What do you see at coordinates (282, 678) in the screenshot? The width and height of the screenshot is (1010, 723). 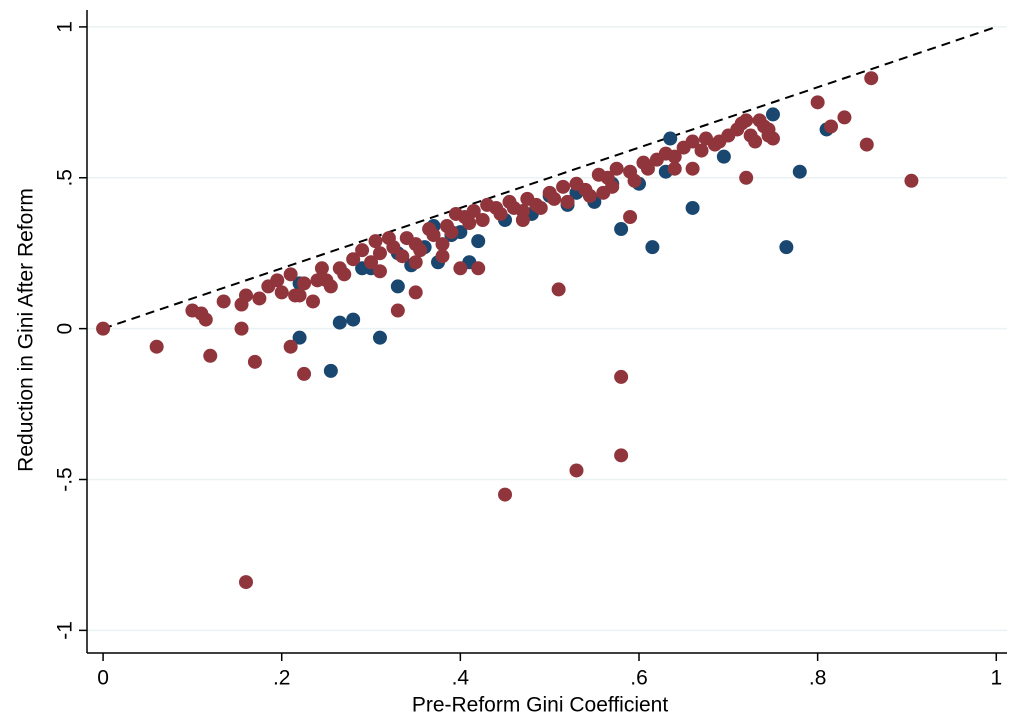 I see `x-tick-label: .2` at bounding box center [282, 678].